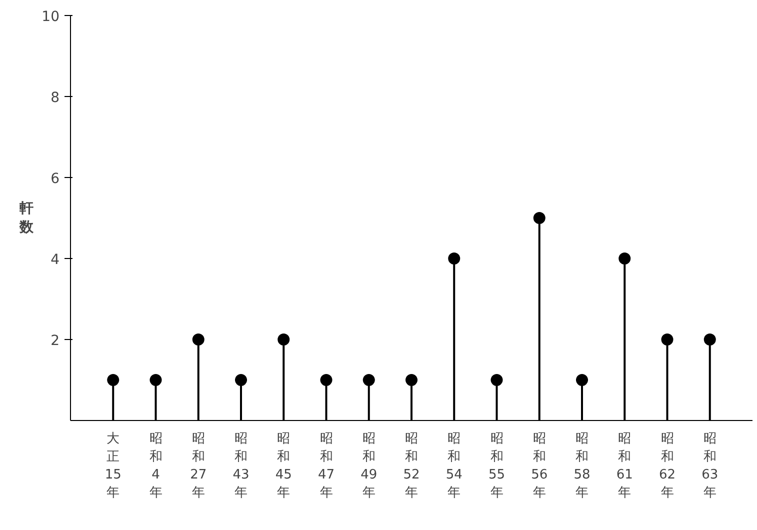 Image resolution: width=757 pixels, height=530 pixels. I want to click on x-tick-label: 昭和61年, so click(624, 466).